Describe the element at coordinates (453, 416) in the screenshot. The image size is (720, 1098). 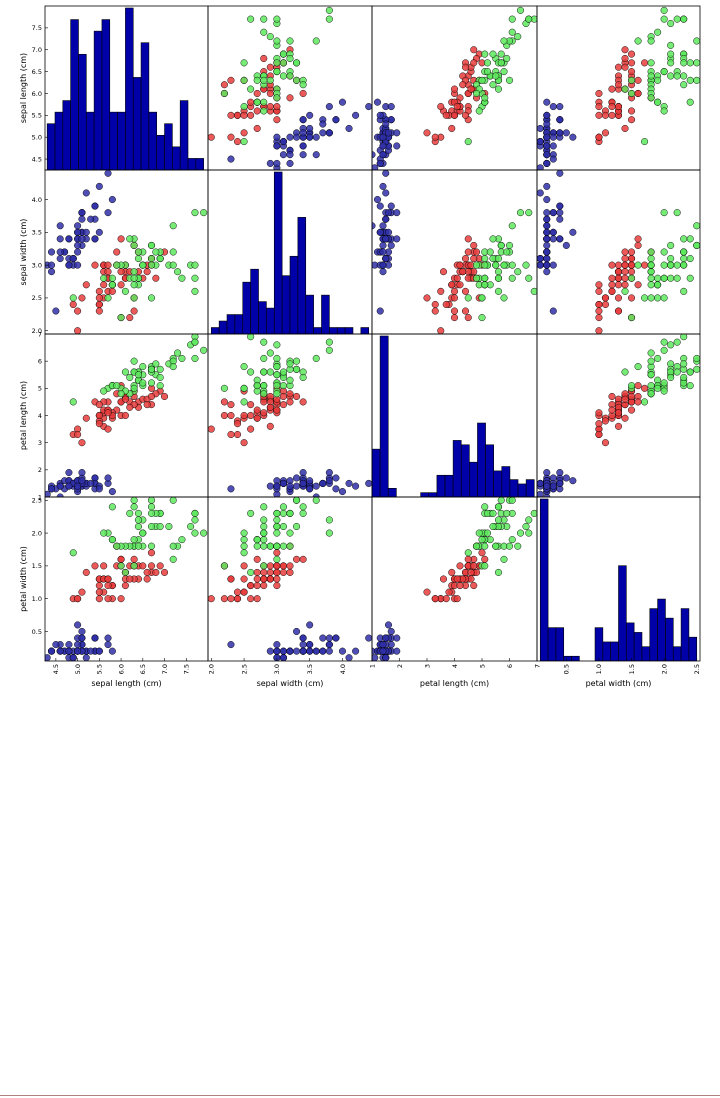
I see `panel-pl-vs-pl` at that location.